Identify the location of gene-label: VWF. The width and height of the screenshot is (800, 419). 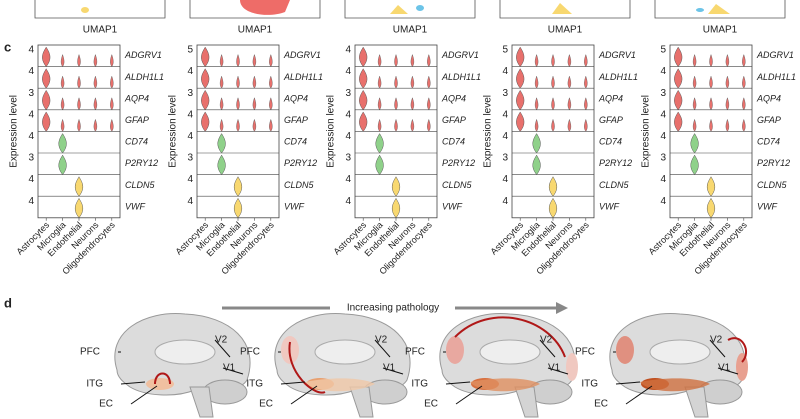
(135, 206).